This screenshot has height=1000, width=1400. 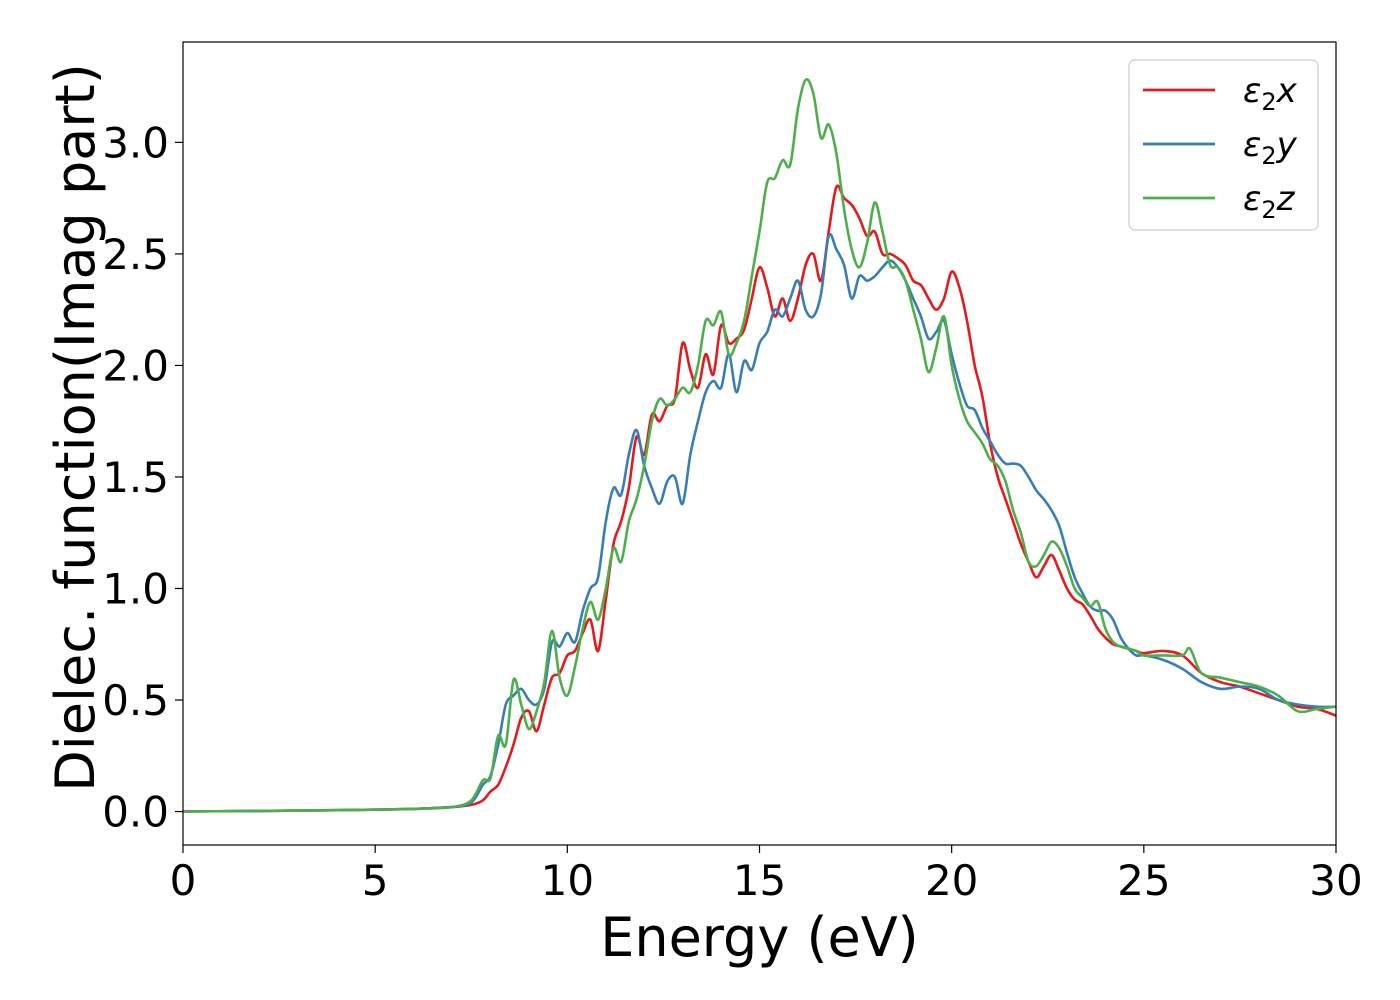 What do you see at coordinates (375, 880) in the screenshot?
I see `x-tick-label: 5` at bounding box center [375, 880].